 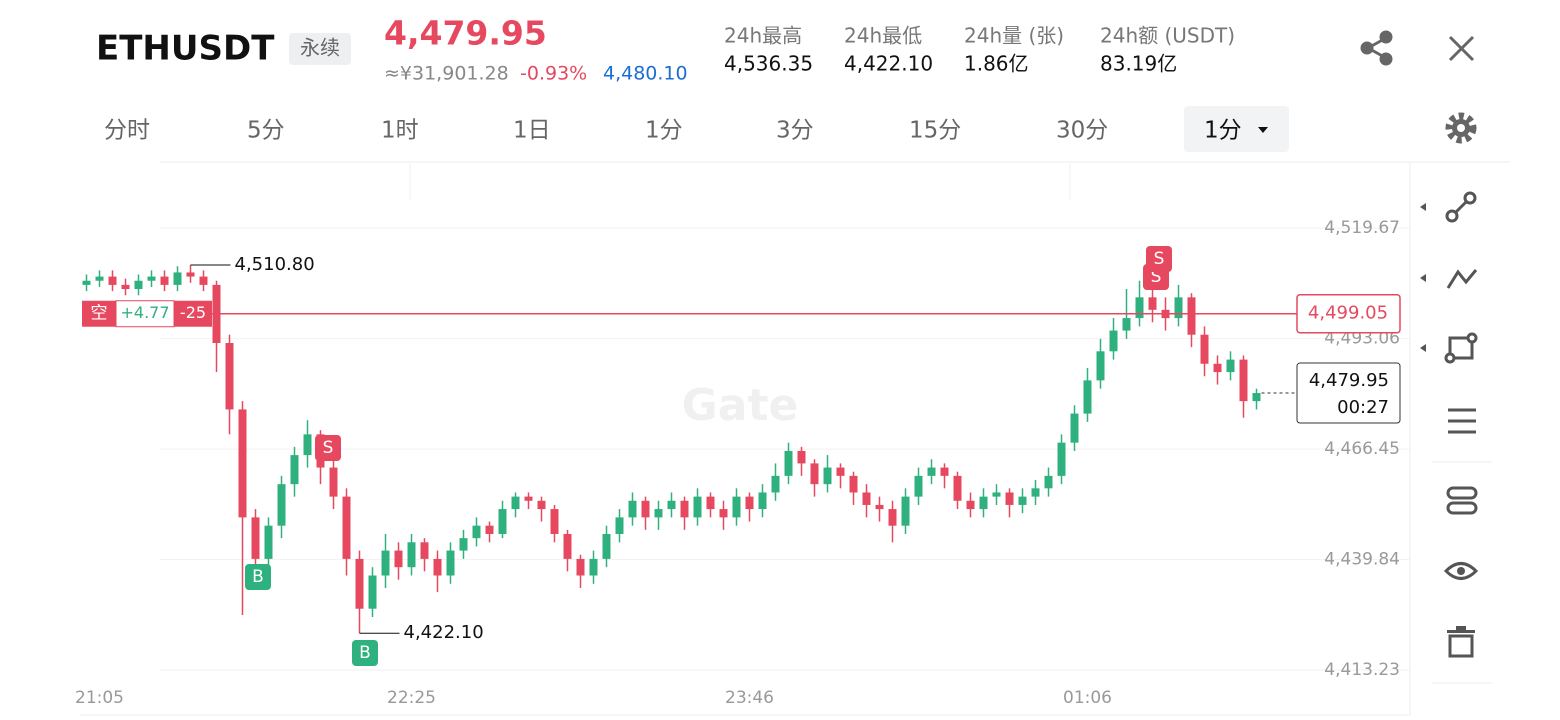 I want to click on y-tick-label: 4,466.45, so click(x=1362, y=449).